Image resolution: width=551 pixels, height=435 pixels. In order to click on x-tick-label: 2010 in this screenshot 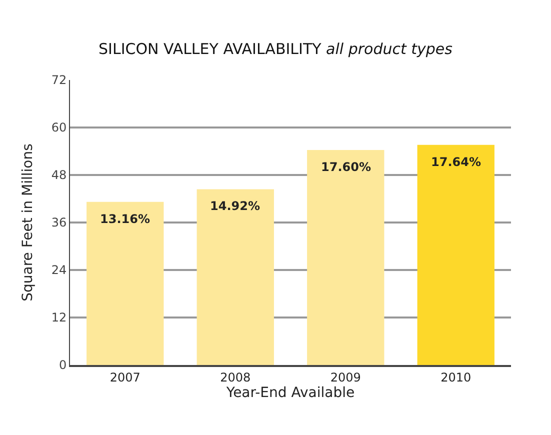, I will do `click(456, 377)`.